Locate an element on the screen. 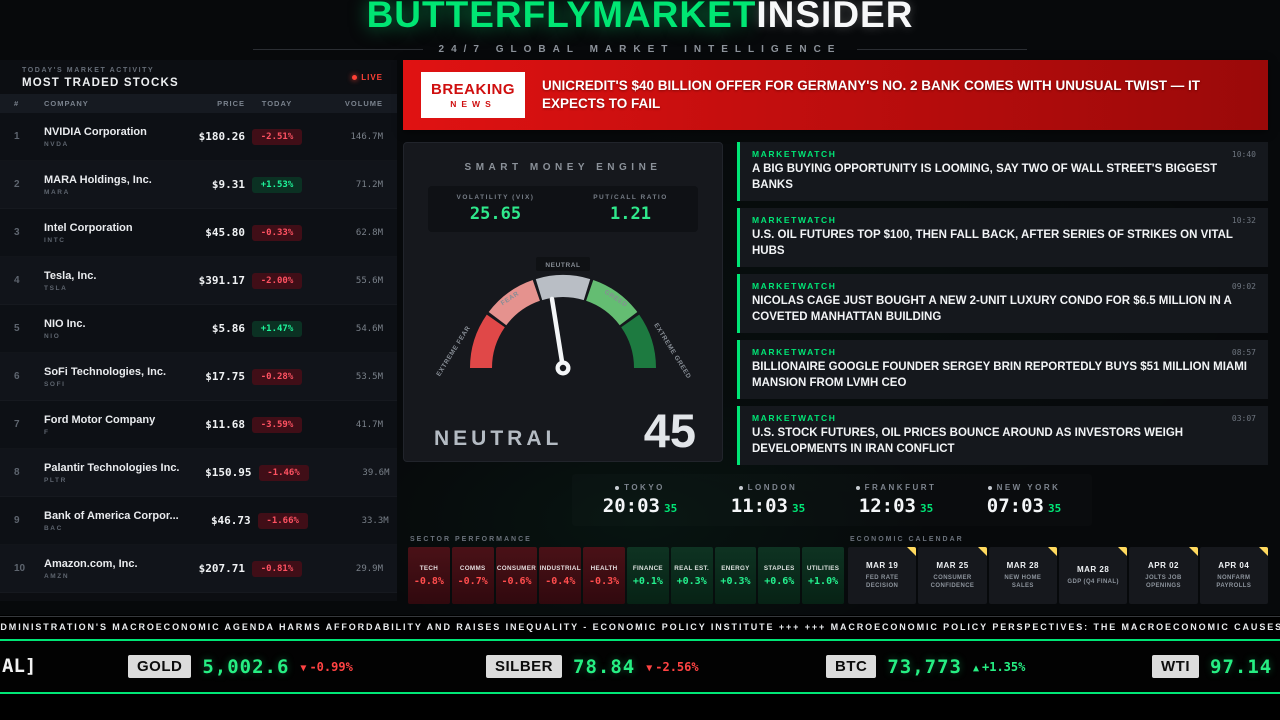 This screenshot has width=1280, height=720. vix-value: 25.65 is located at coordinates (495, 214).